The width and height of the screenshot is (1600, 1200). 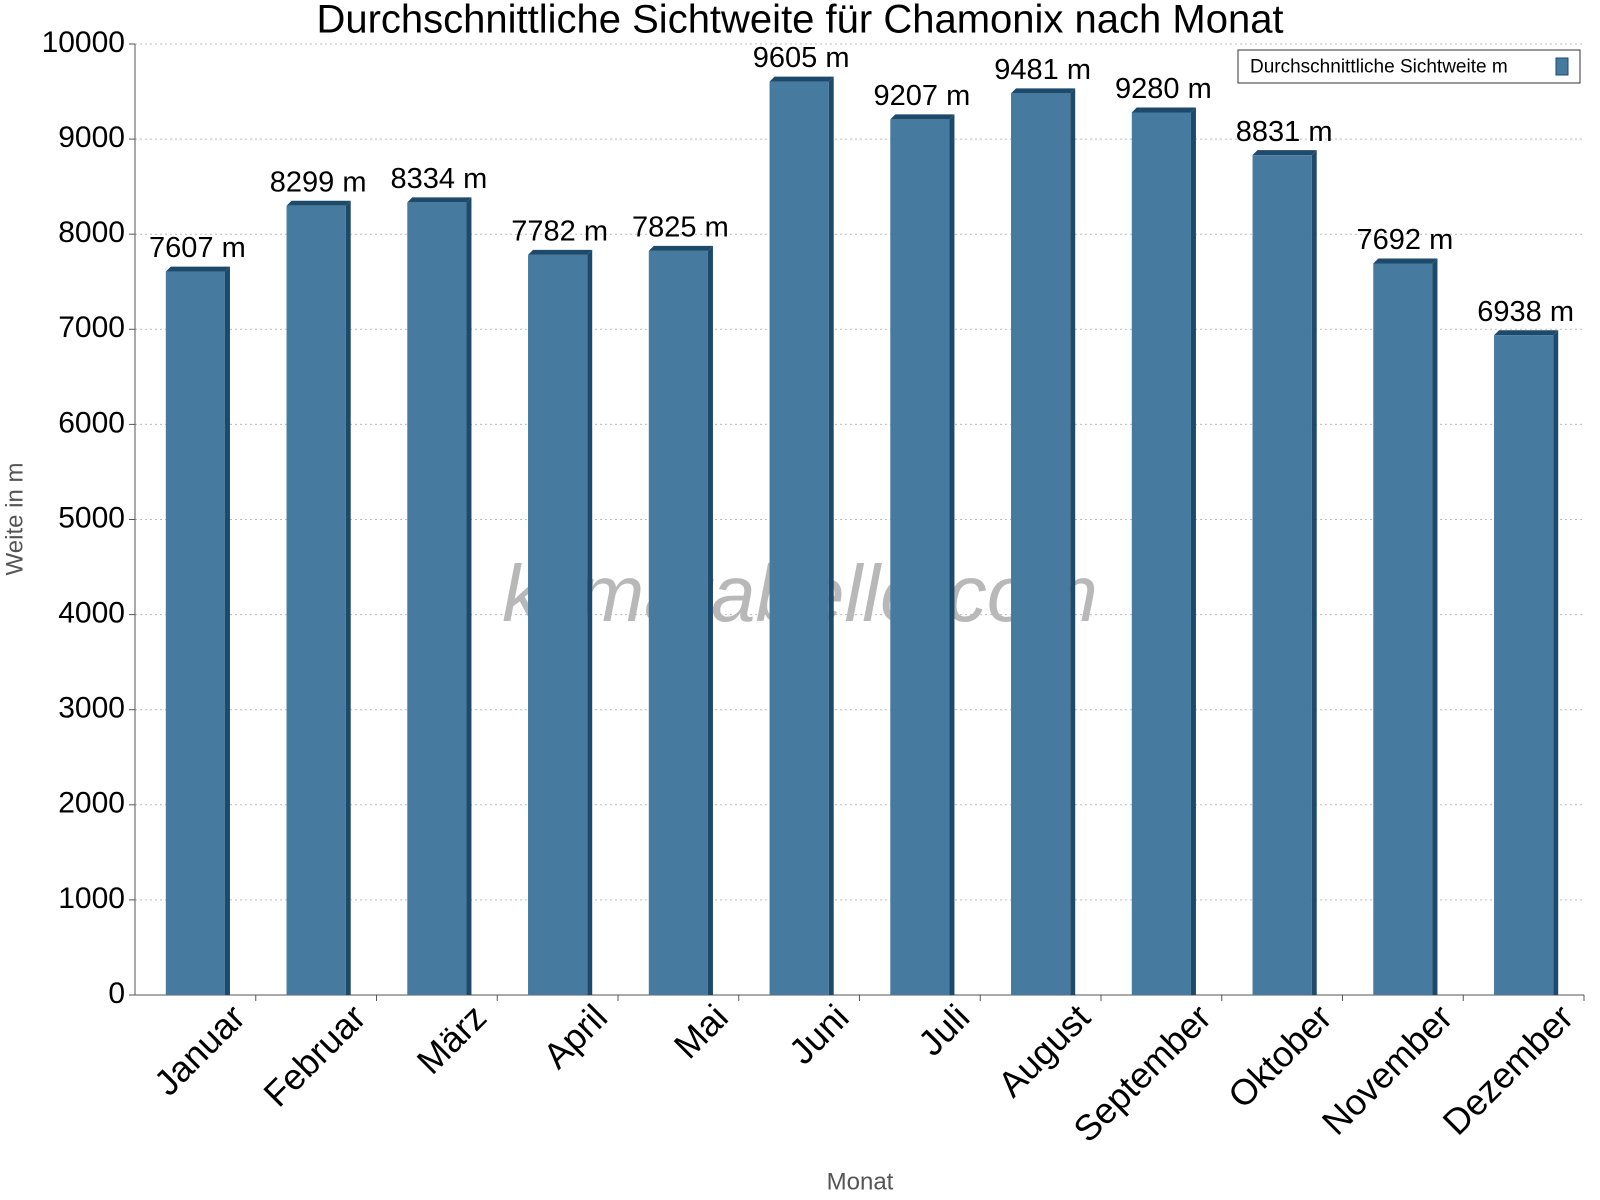 I want to click on y-tick-label: 4000, so click(x=91, y=613).